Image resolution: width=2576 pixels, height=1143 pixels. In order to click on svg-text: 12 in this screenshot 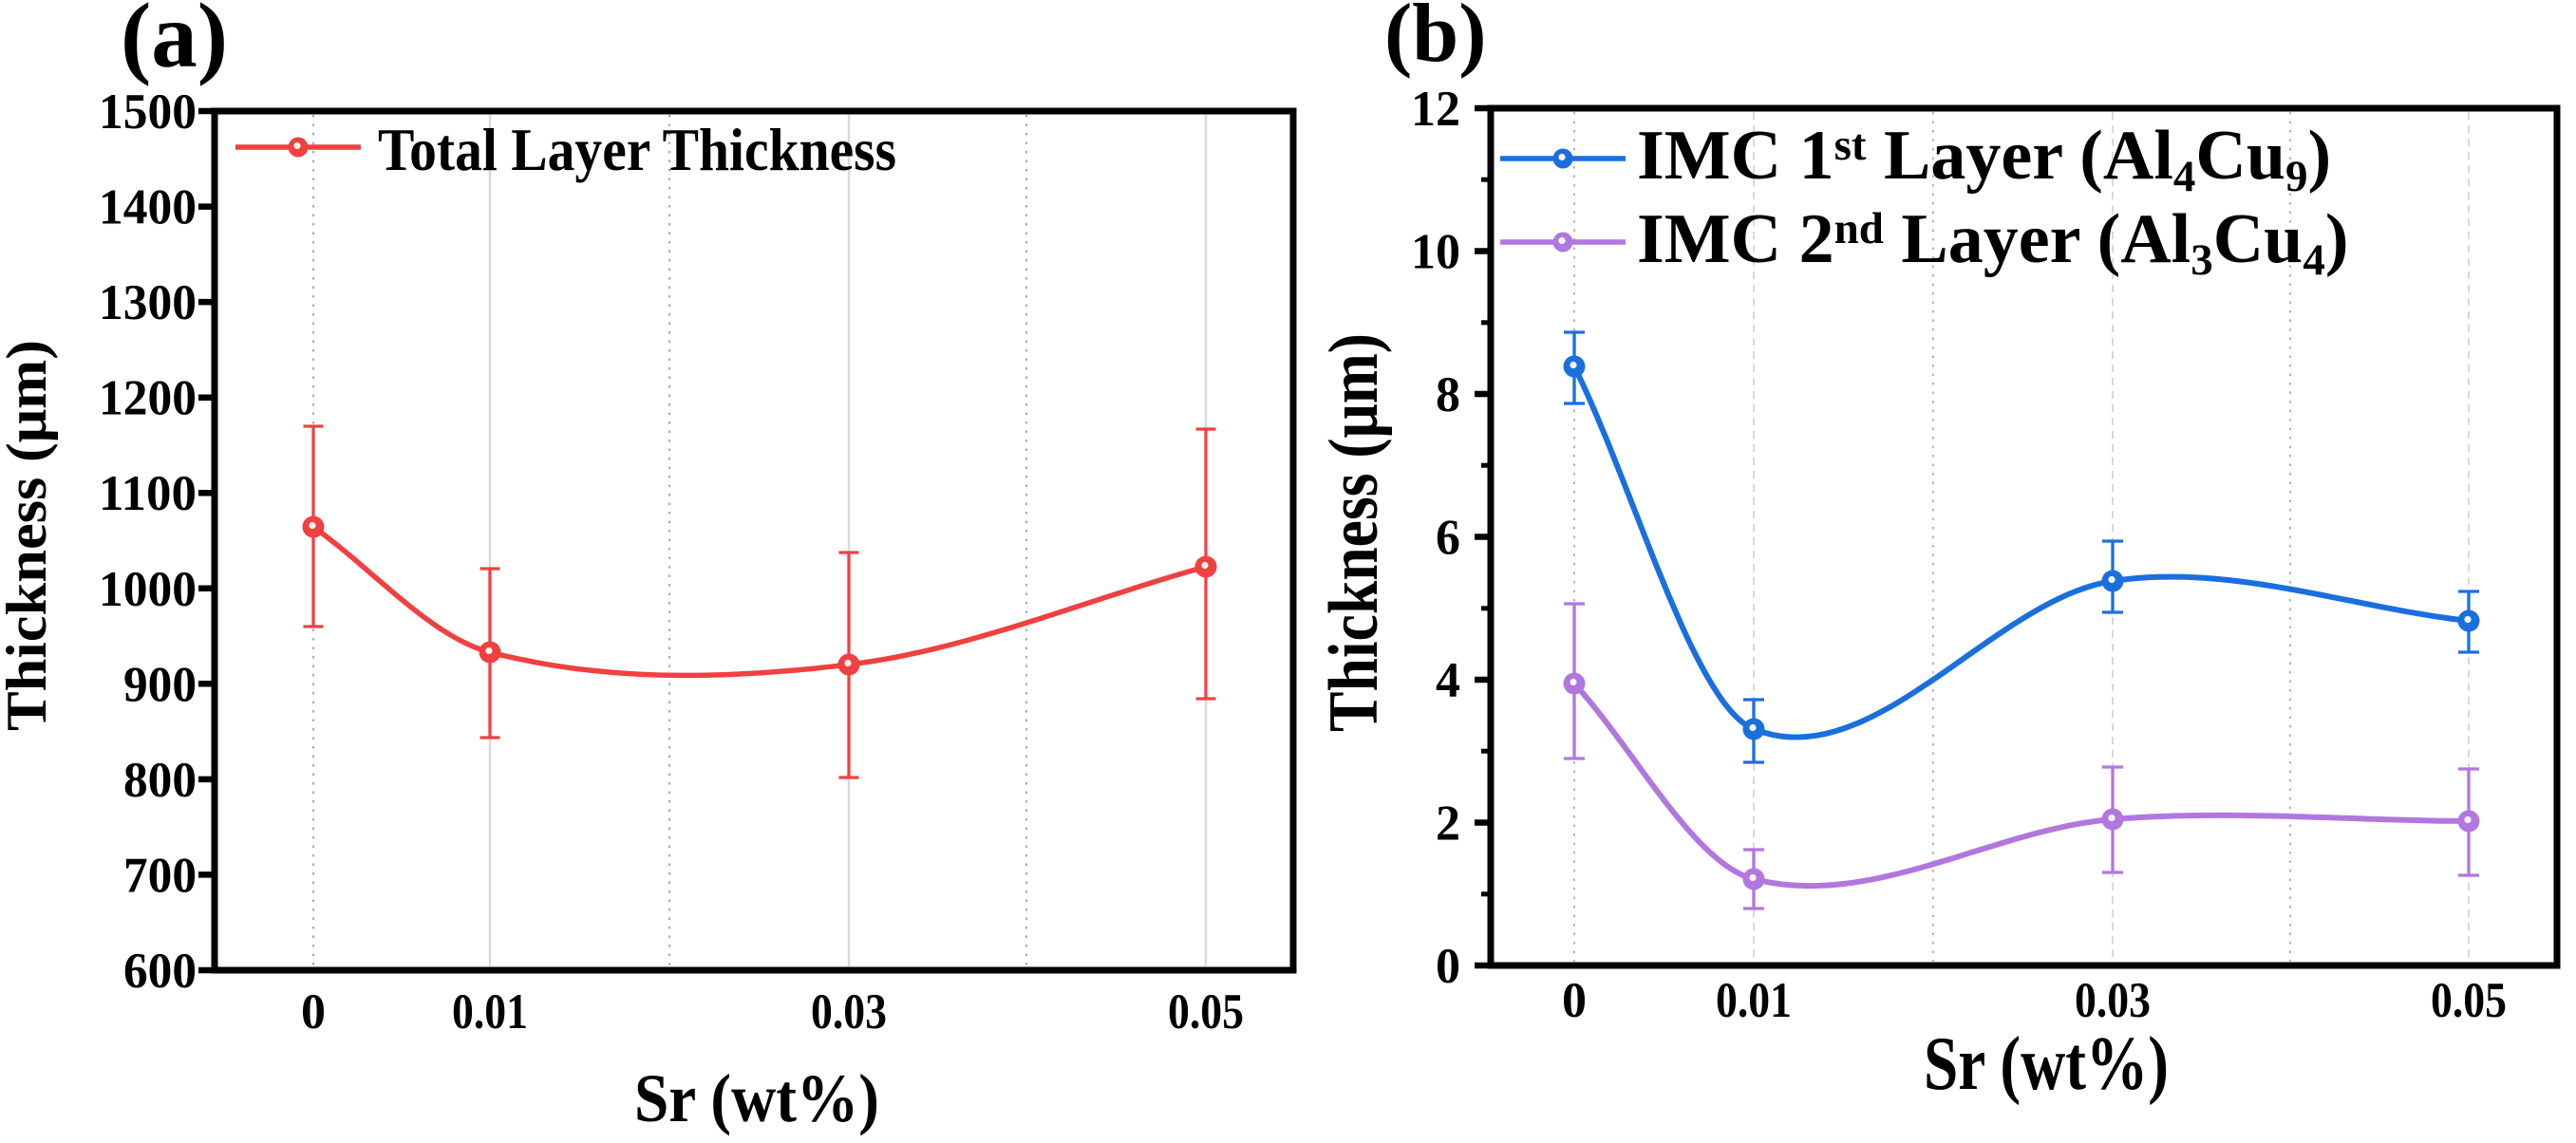, I will do `click(1435, 109)`.